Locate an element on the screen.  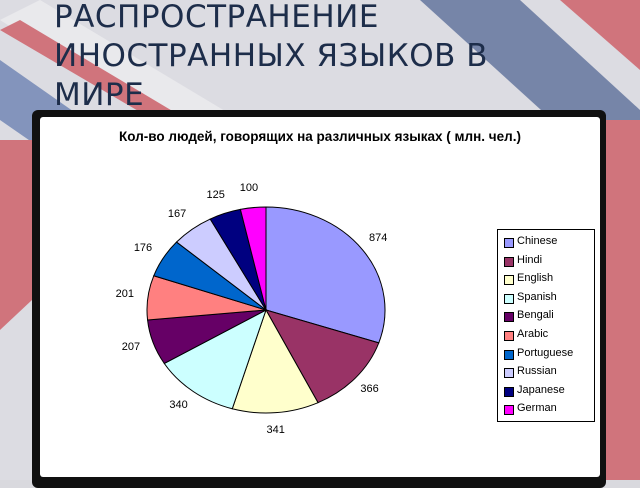
value-label-chinese: 874 is located at coordinates (378, 238).